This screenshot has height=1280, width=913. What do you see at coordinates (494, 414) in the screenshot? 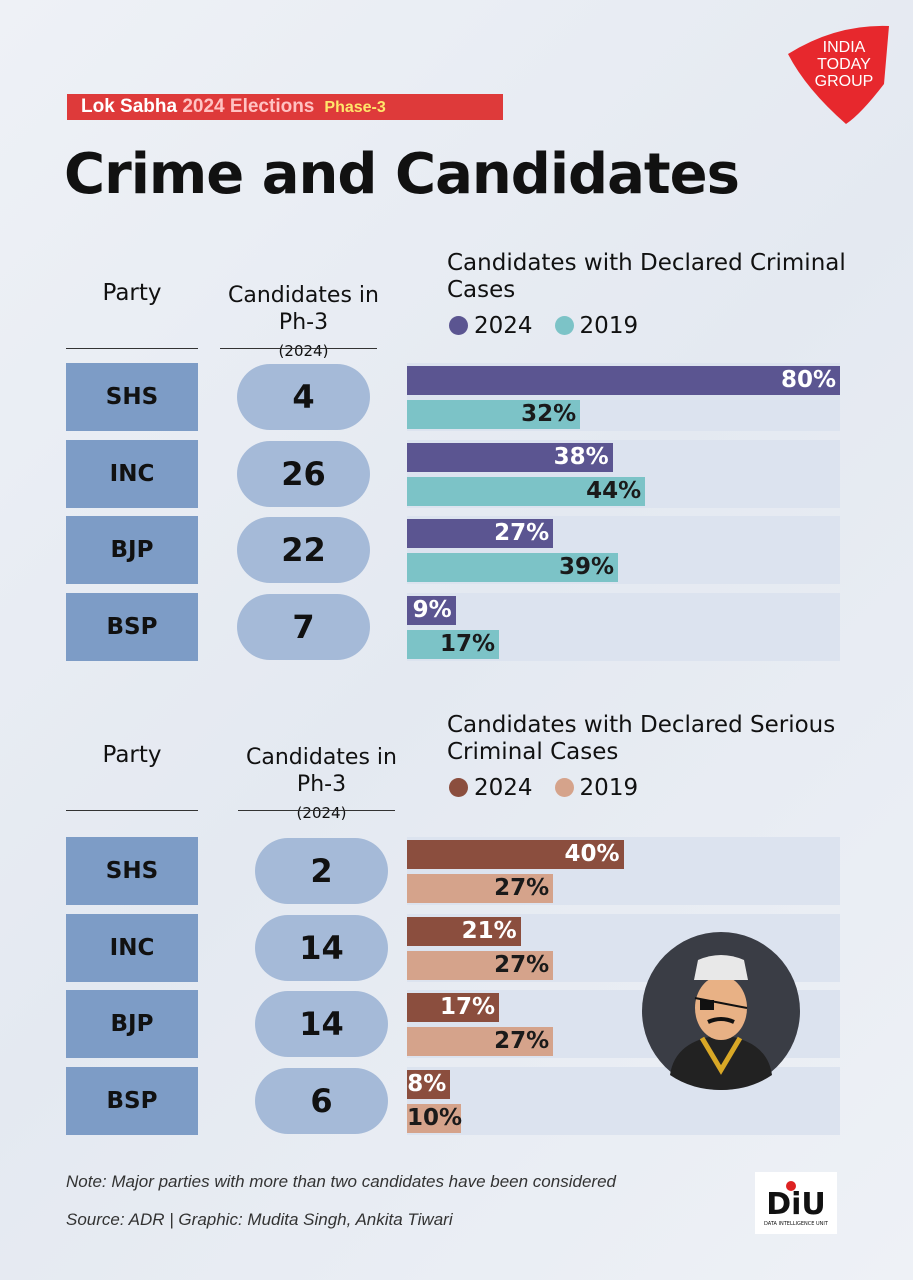
I see `bar-2019-shs: 32%` at bounding box center [494, 414].